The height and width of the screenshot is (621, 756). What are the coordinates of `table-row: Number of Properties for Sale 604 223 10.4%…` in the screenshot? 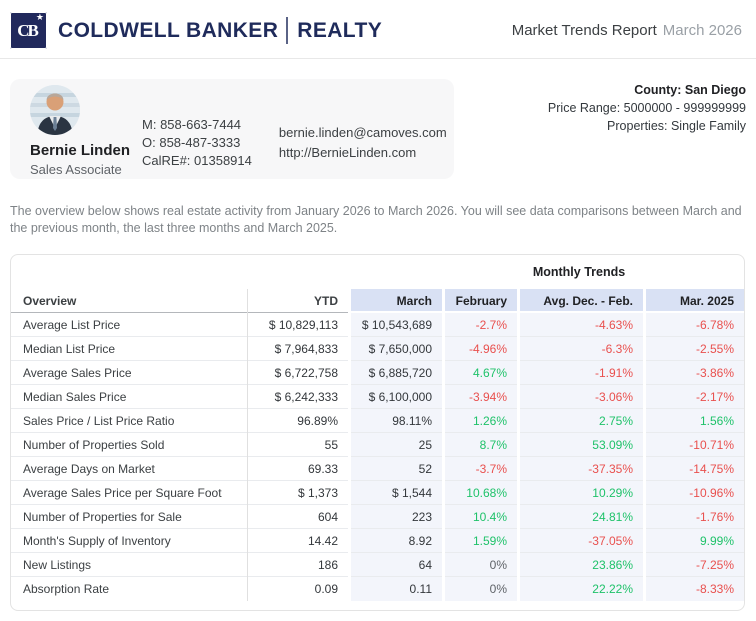 It's located at (377, 517).